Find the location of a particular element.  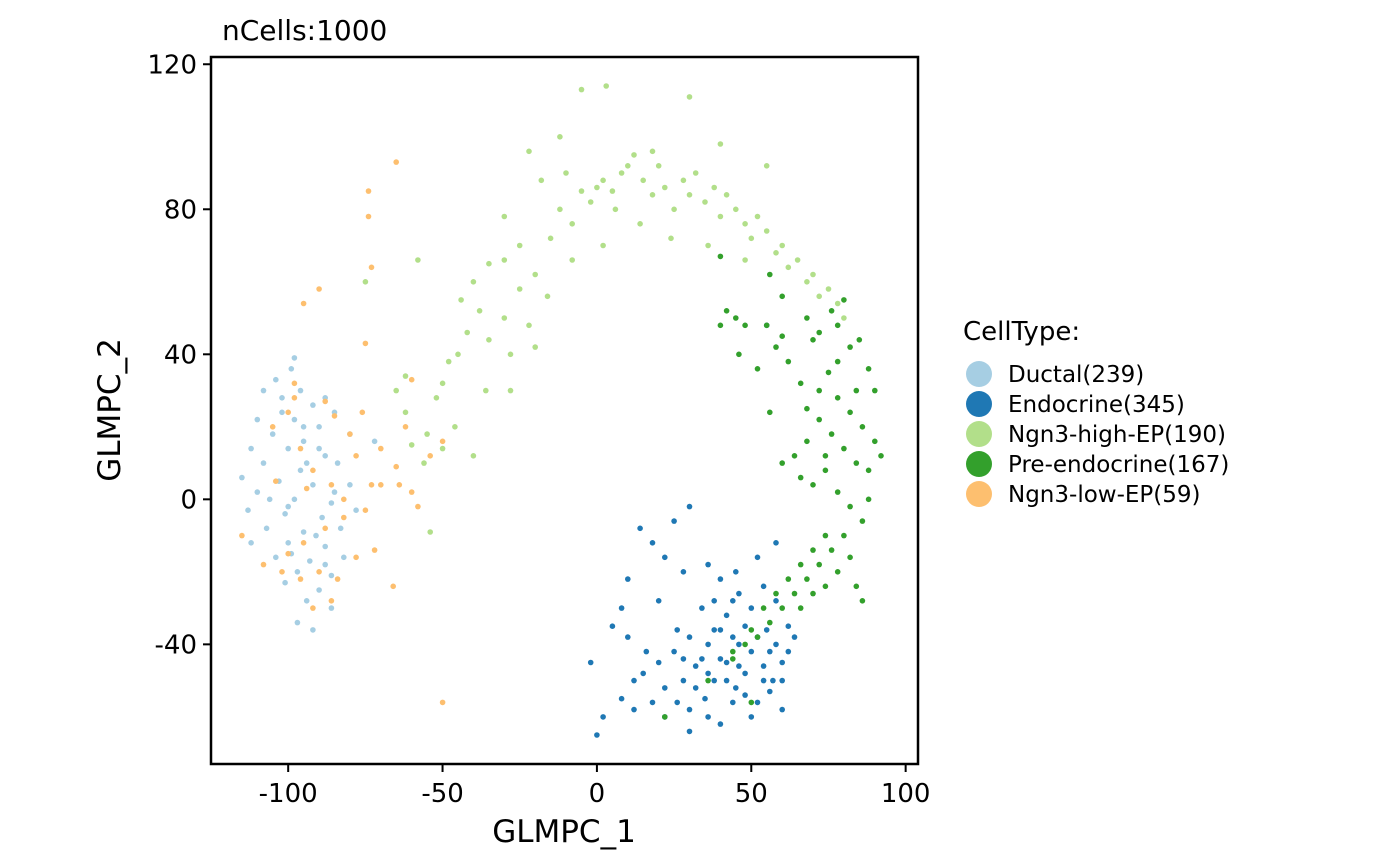

legend-label: Endocrine(345) is located at coordinates (1096, 405).